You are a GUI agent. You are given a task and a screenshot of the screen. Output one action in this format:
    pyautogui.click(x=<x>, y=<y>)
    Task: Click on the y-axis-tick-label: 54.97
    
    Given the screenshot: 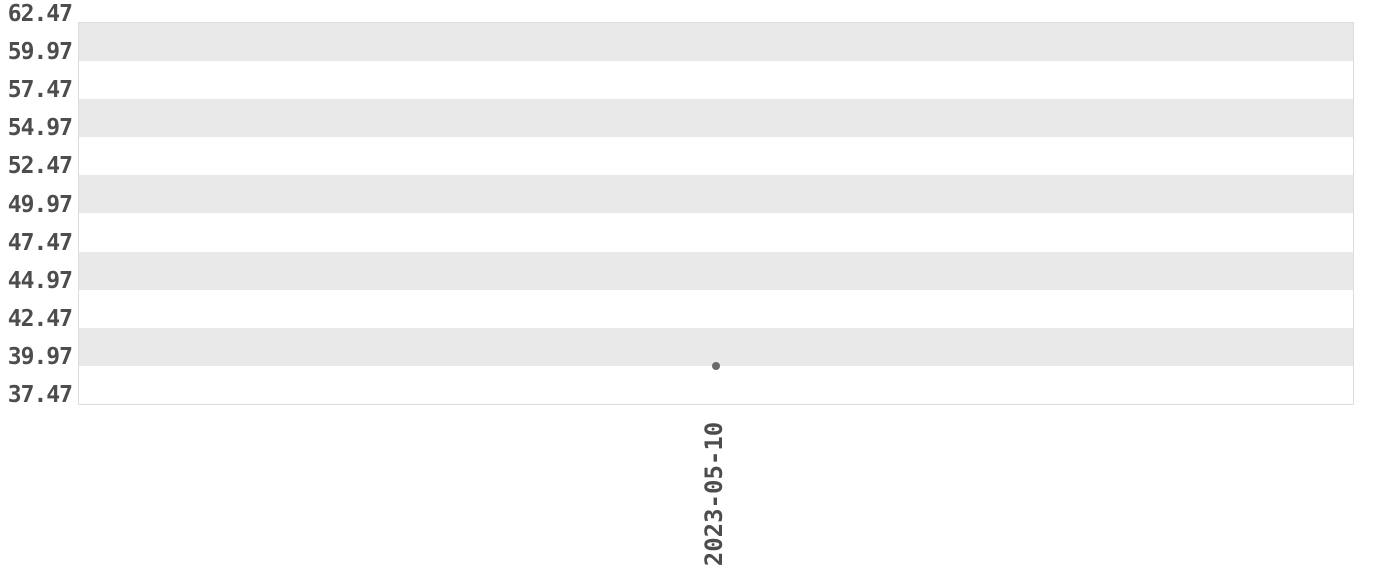 What is the action you would take?
    pyautogui.click(x=40, y=128)
    